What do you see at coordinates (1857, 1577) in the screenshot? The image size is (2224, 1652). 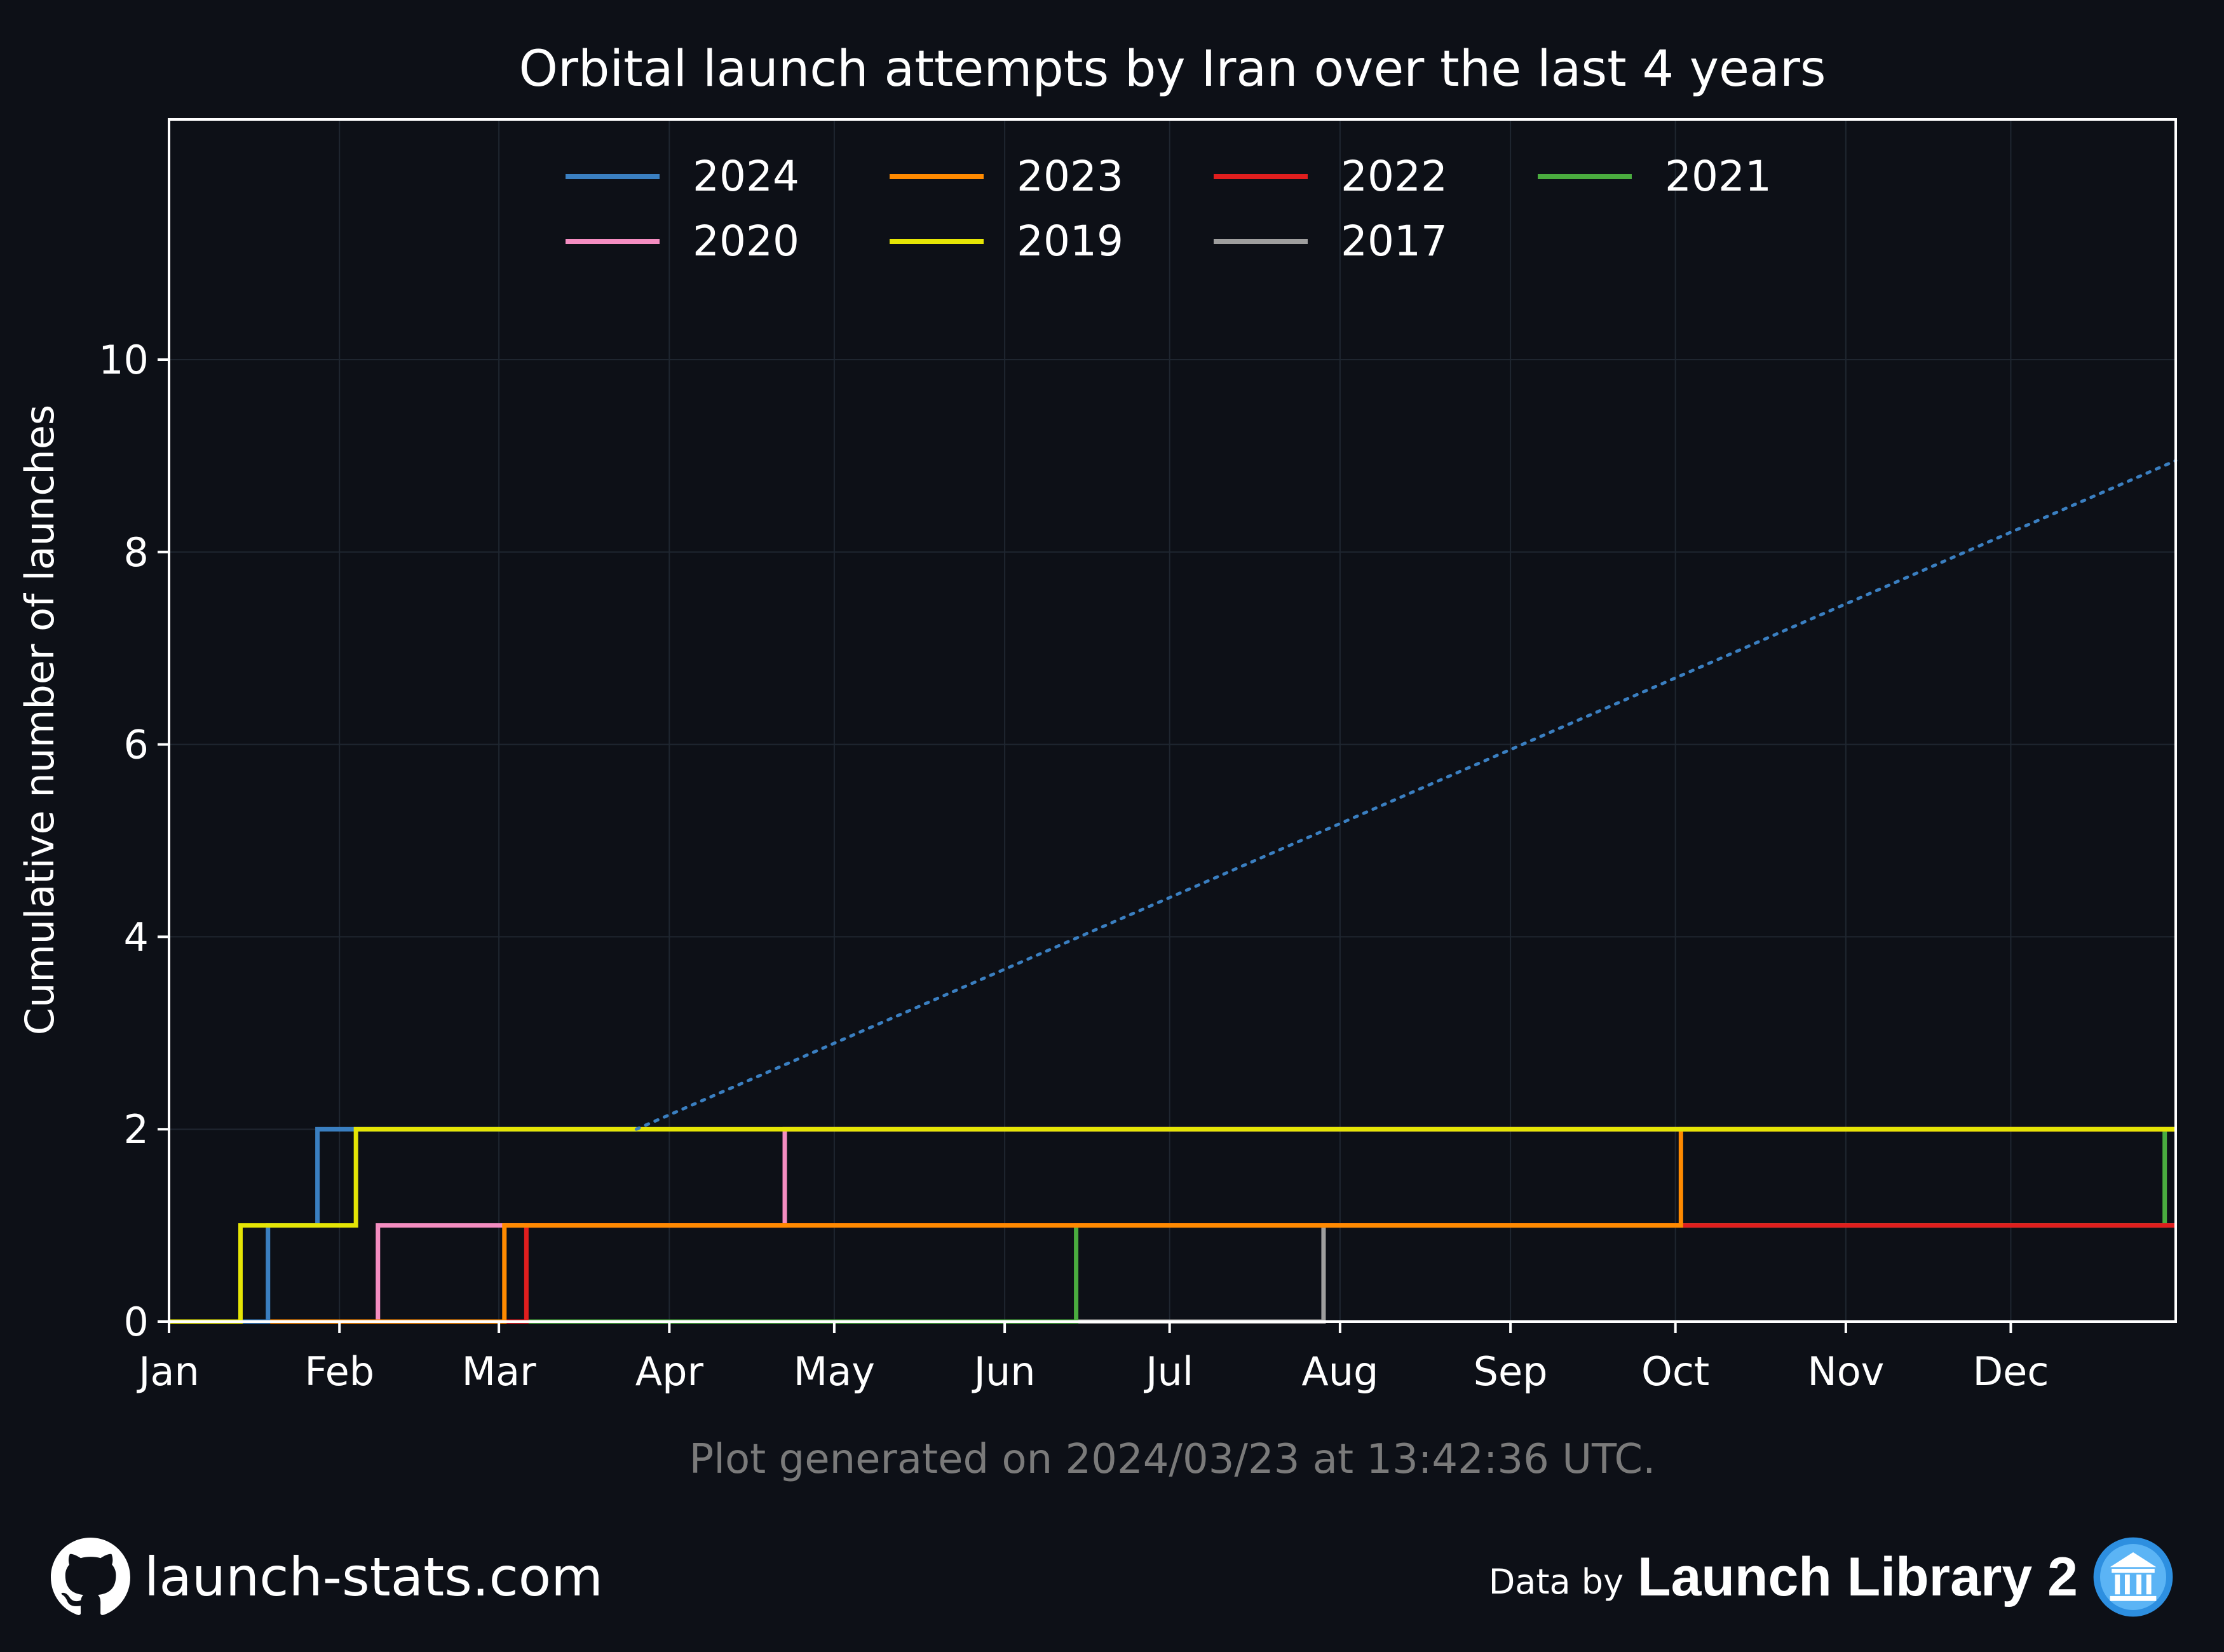 I see `data-source-name: Launch Library 2` at bounding box center [1857, 1577].